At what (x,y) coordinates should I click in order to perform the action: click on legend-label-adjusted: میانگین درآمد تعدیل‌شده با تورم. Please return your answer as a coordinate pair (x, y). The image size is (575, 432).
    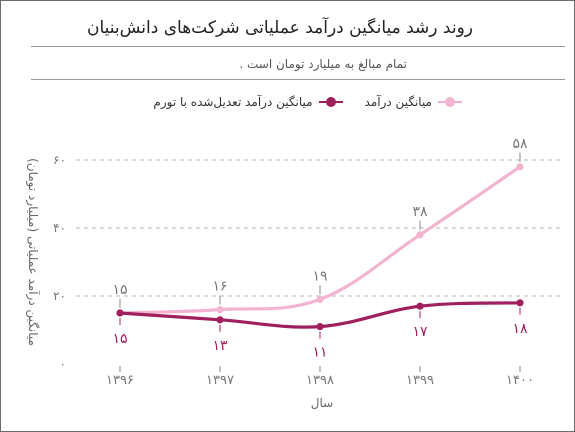
    Looking at the image, I should click on (233, 102).